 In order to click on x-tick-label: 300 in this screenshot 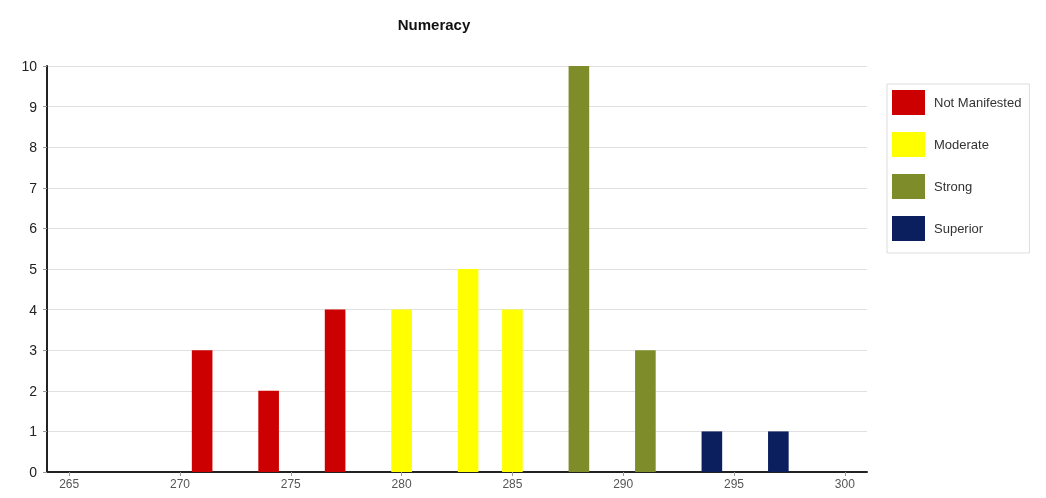, I will do `click(845, 484)`.